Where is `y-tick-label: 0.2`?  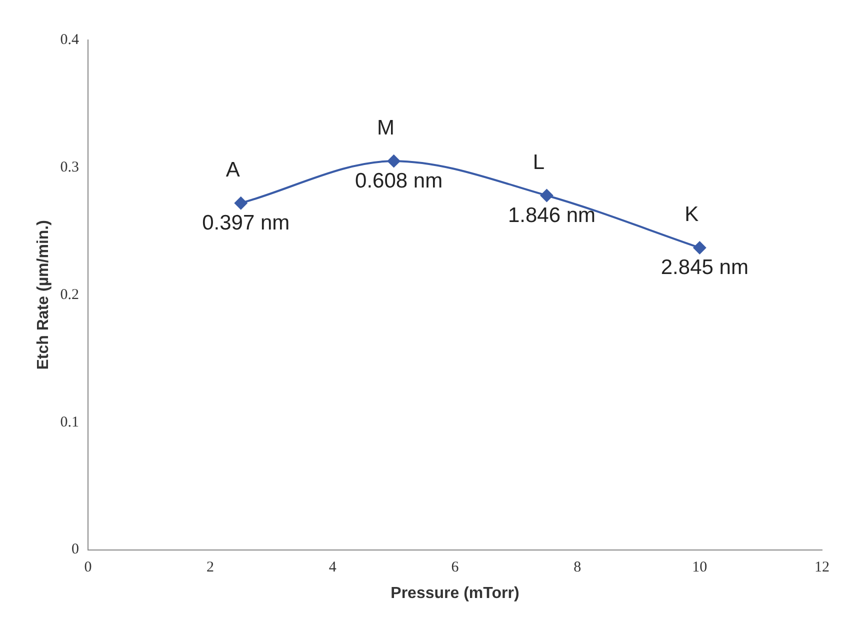
y-tick-label: 0.2 is located at coordinates (69, 294).